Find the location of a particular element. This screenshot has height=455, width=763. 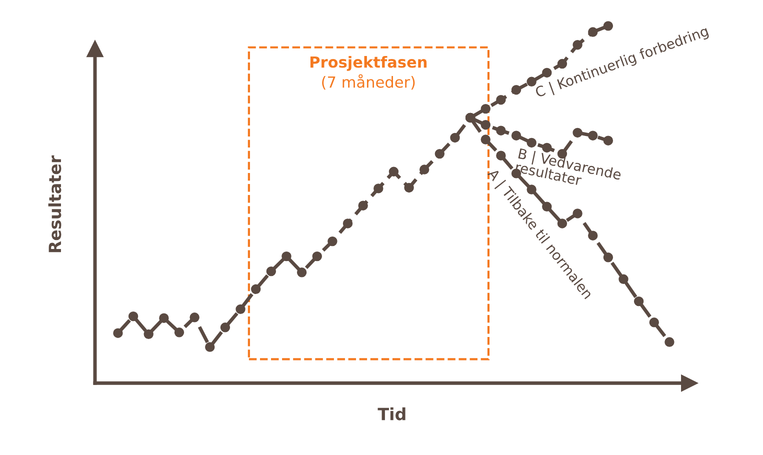

annotation: (7 måneder) is located at coordinates (368, 82).